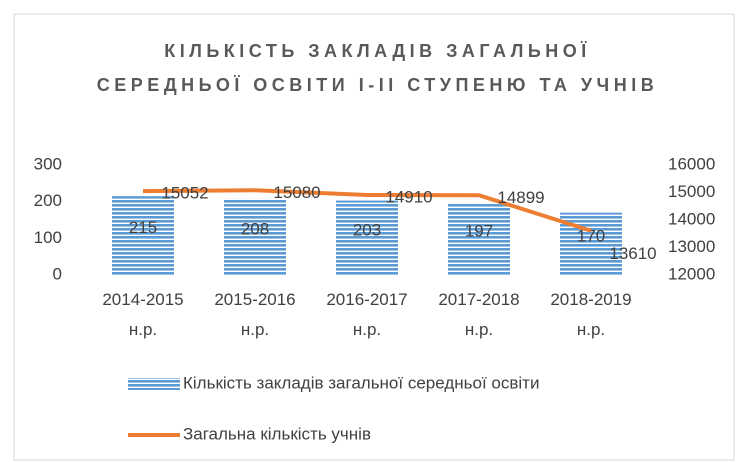  What do you see at coordinates (143, 314) in the screenshot?
I see `x-tick-label: 2014-2015 н.р.` at bounding box center [143, 314].